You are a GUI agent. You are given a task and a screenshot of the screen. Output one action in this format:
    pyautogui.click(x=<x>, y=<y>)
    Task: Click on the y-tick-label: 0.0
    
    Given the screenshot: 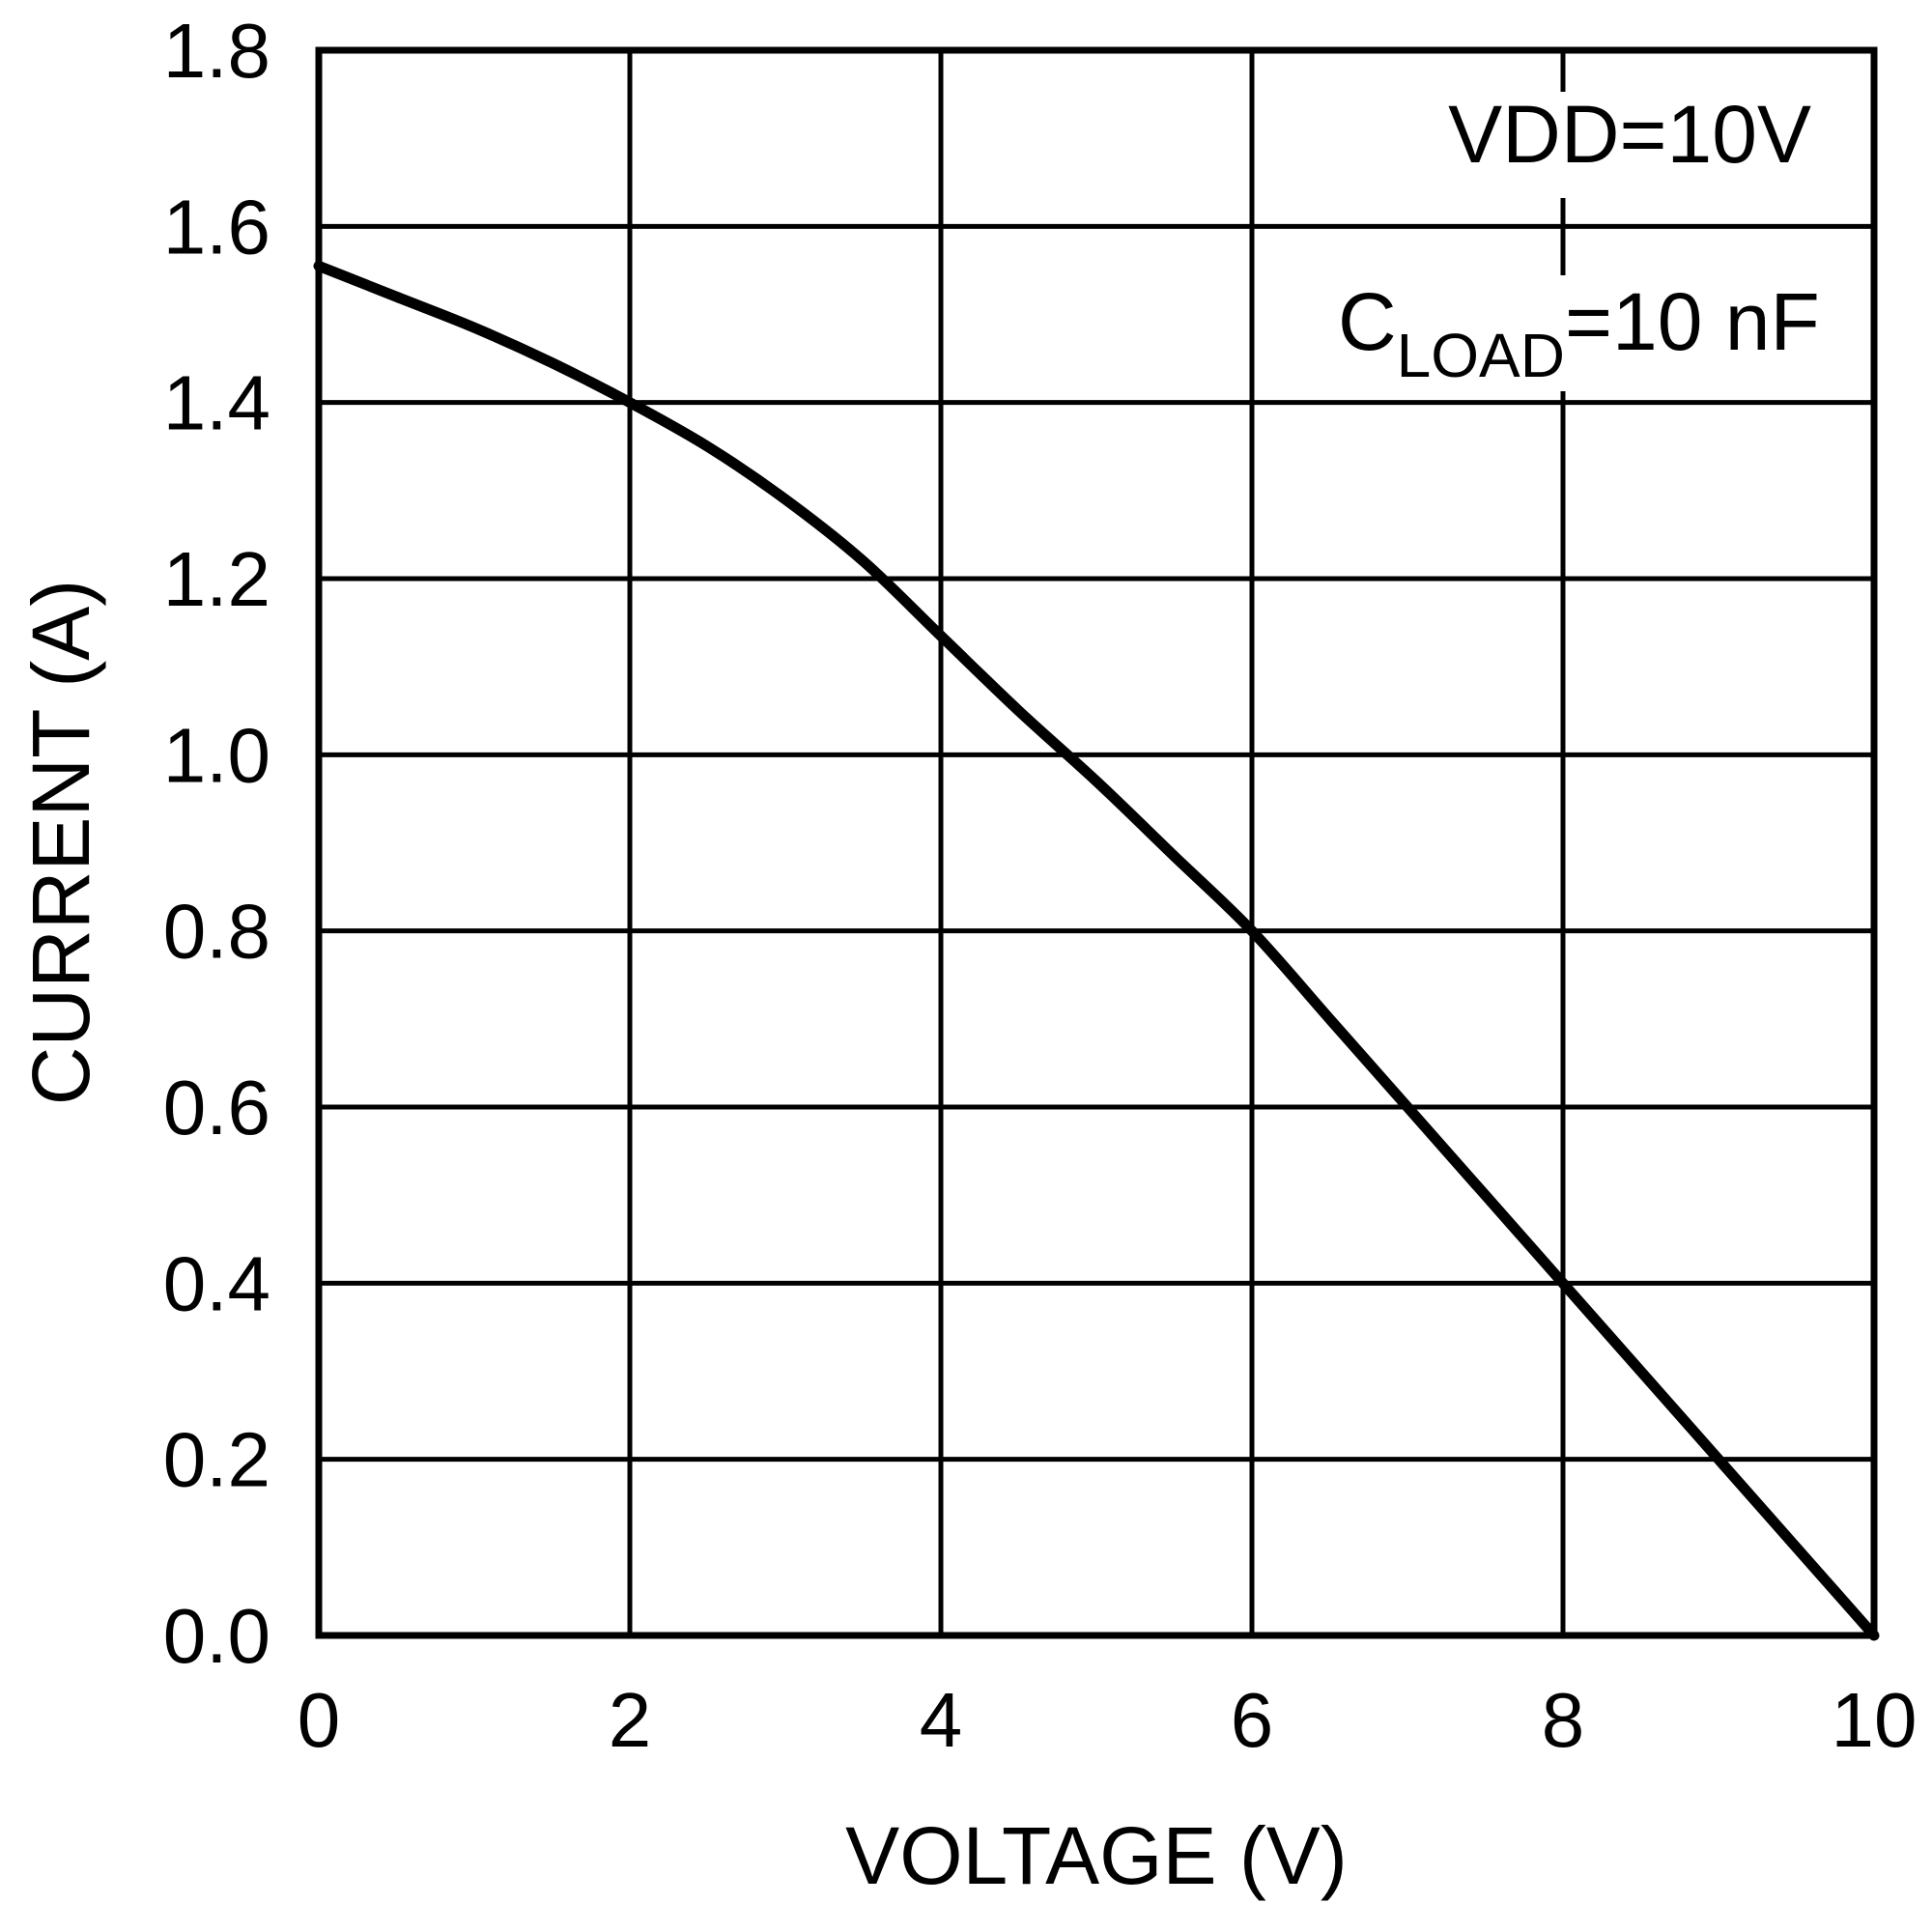 What is the action you would take?
    pyautogui.click(x=216, y=1636)
    